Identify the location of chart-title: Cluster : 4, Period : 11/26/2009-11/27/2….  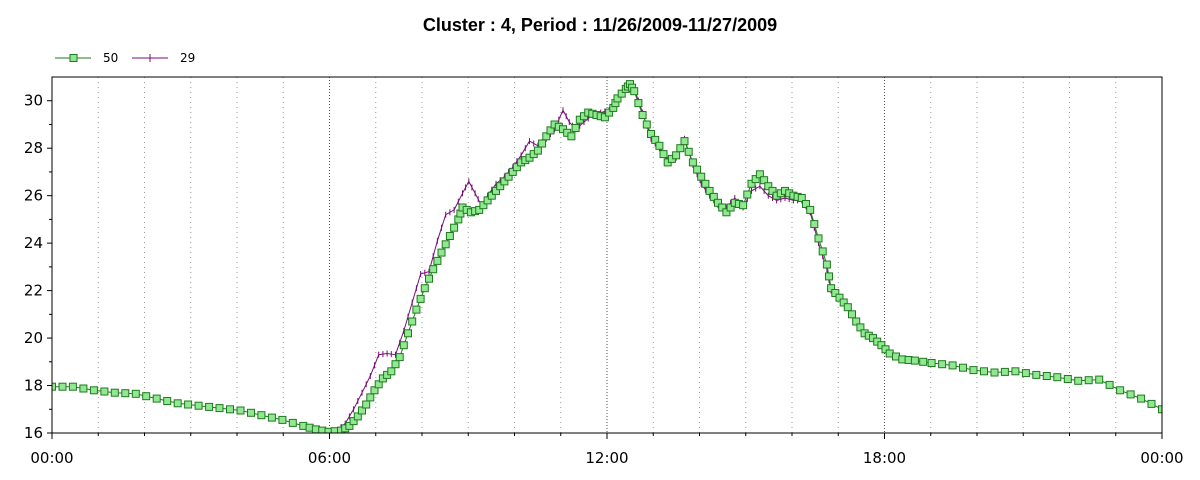
(600, 25).